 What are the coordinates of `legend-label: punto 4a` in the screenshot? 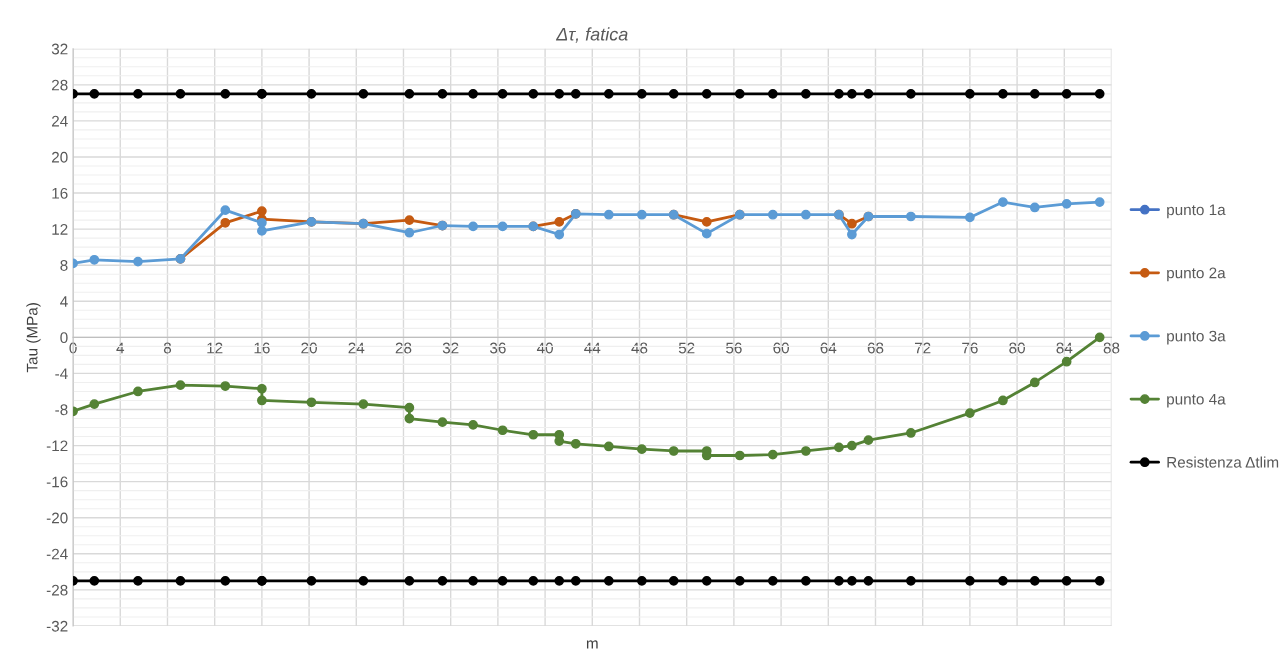 It's located at (1196, 400).